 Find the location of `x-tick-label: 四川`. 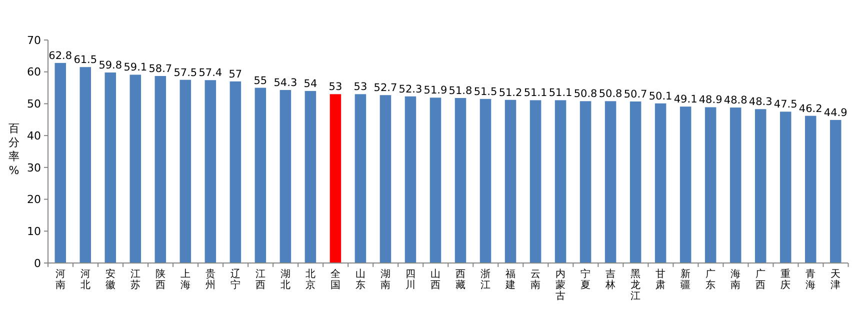

x-tick-label: 四川 is located at coordinates (410, 280).